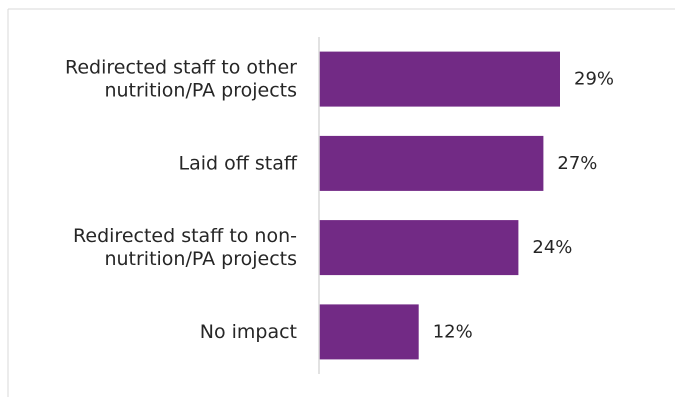 Image resolution: width=675 pixels, height=397 pixels. I want to click on value-label-2: 24%, so click(552, 247).